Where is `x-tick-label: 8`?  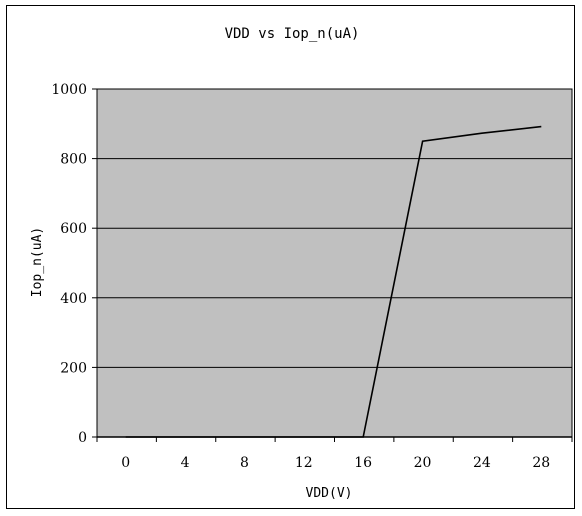 x-tick-label: 8 is located at coordinates (244, 463).